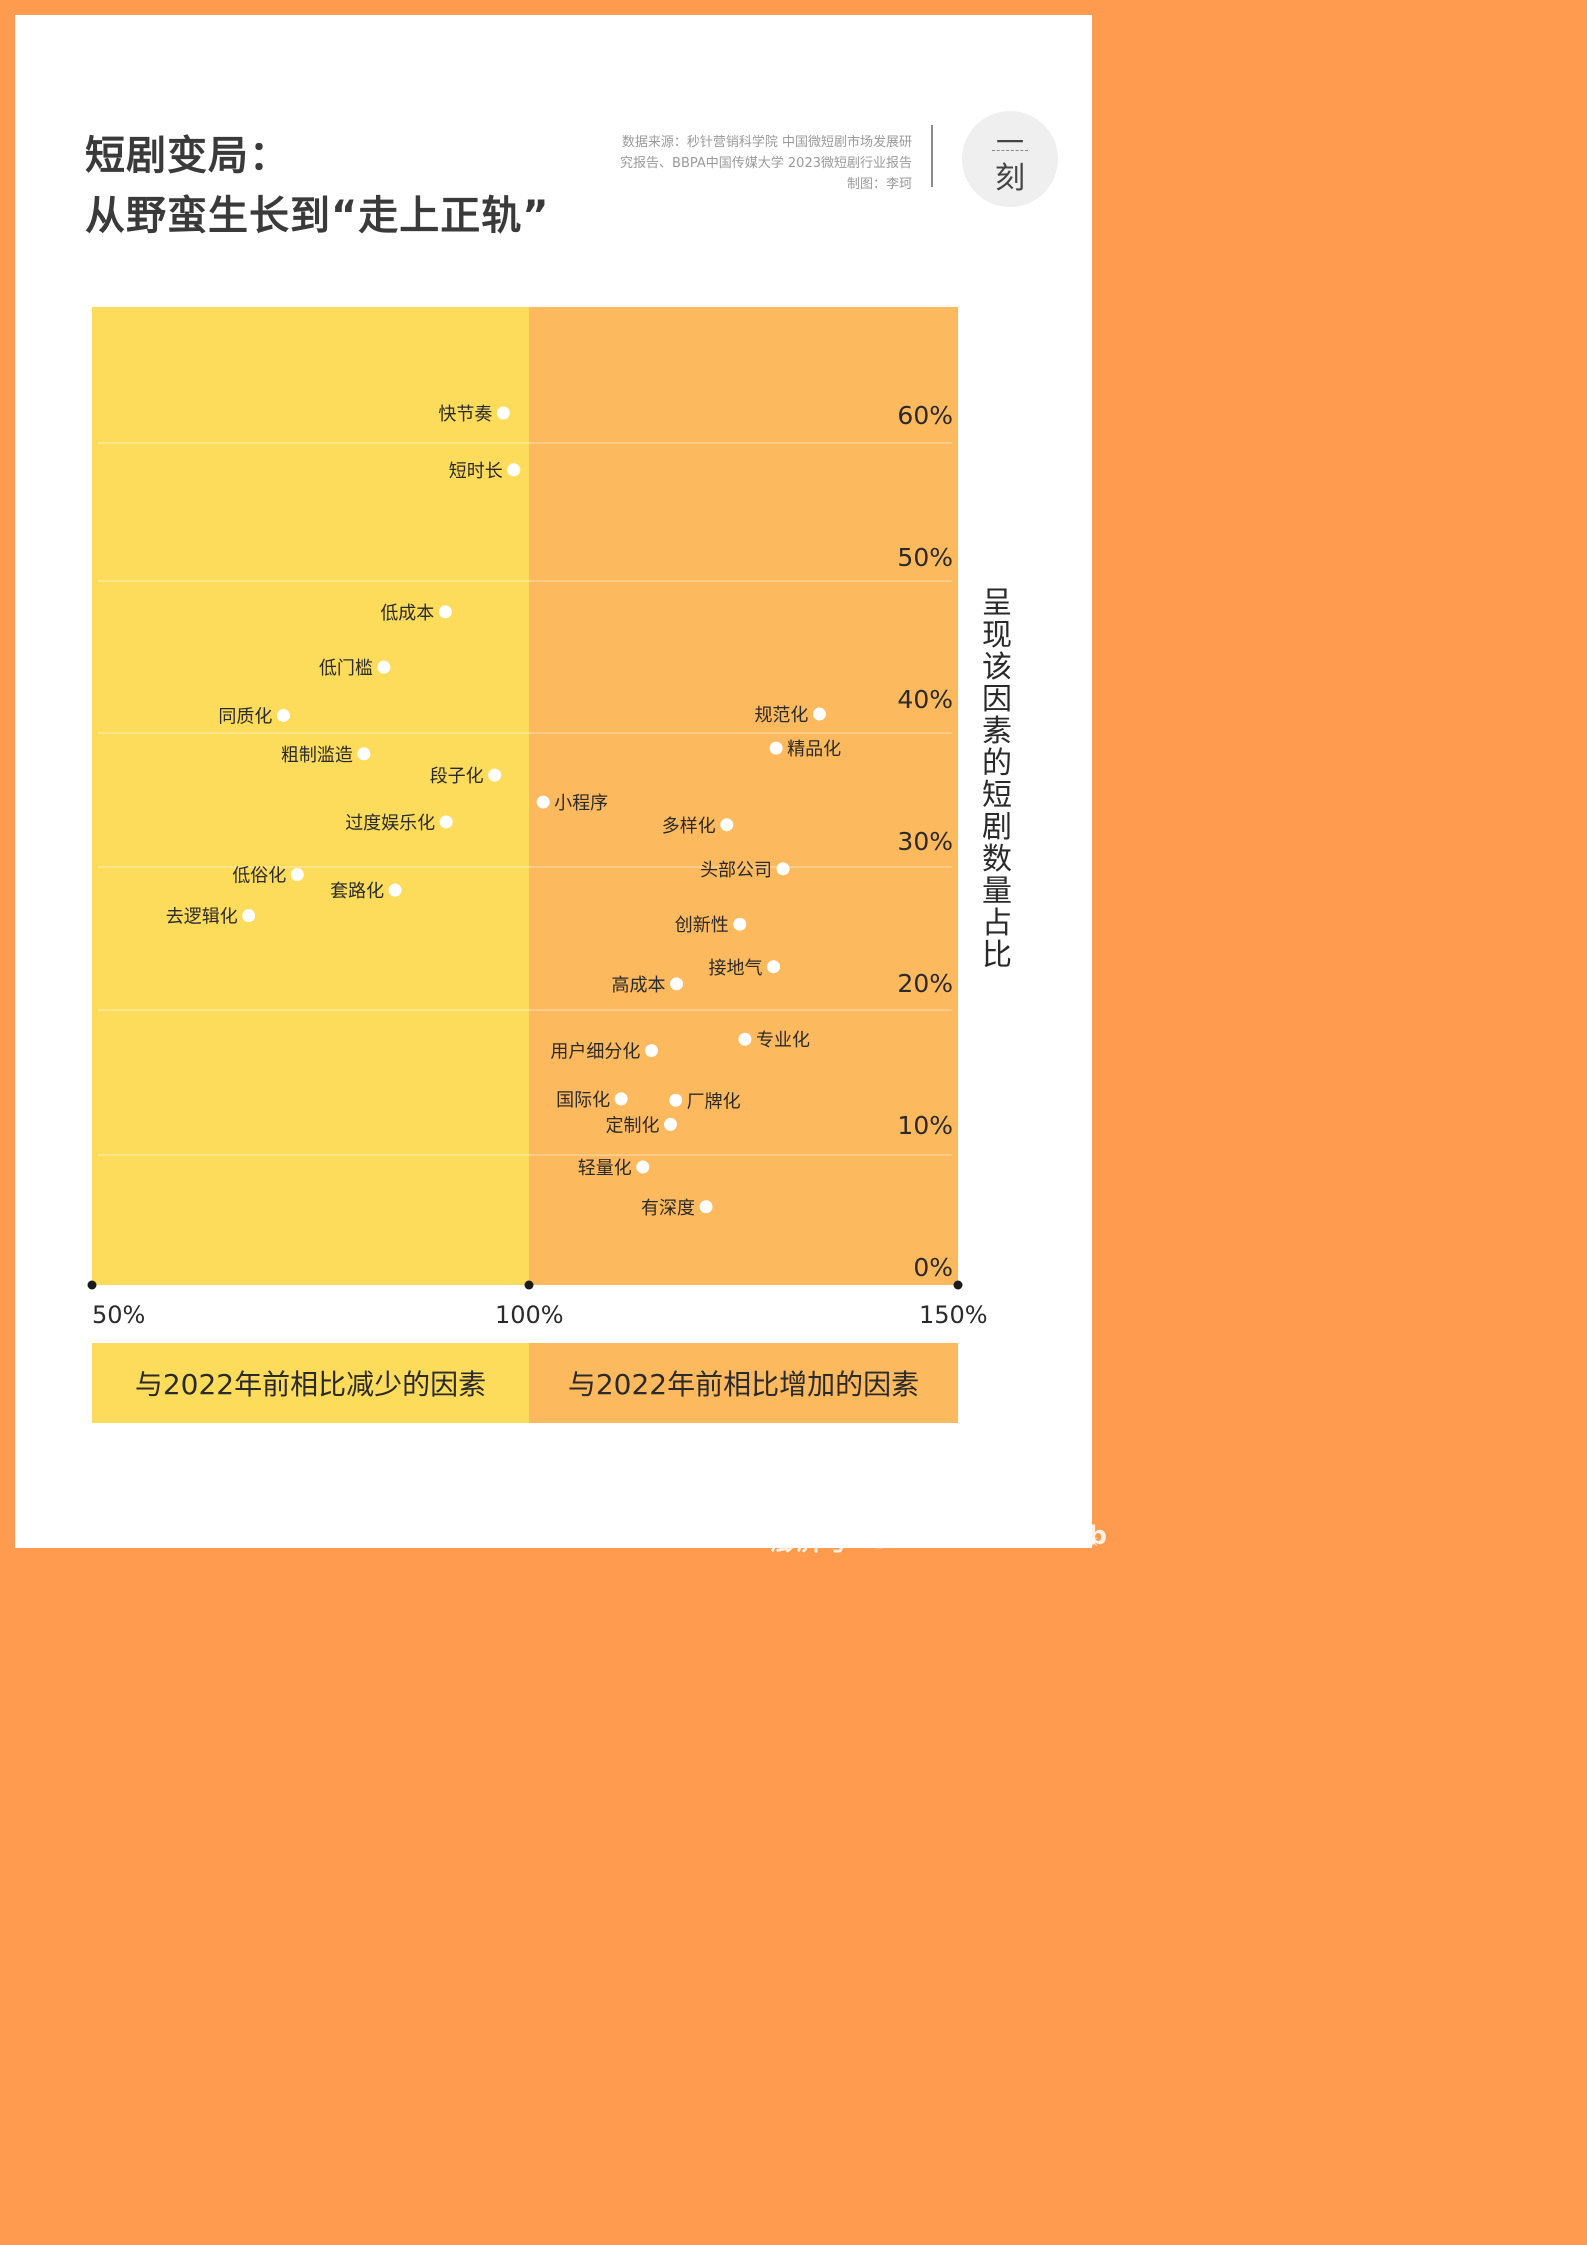 The height and width of the screenshot is (2245, 1587). I want to click on title-line2: 从野蛮生长到“走上正轨”, so click(317, 216).